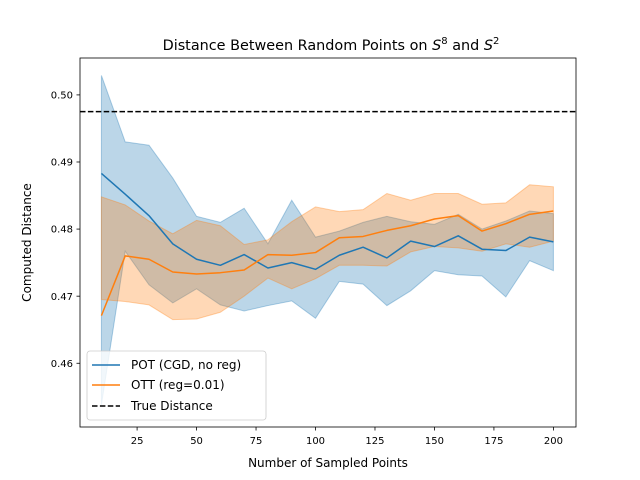 The width and height of the screenshot is (640, 480). Describe the element at coordinates (27, 242) in the screenshot. I see `y-axis-label: Computed Distance` at that location.